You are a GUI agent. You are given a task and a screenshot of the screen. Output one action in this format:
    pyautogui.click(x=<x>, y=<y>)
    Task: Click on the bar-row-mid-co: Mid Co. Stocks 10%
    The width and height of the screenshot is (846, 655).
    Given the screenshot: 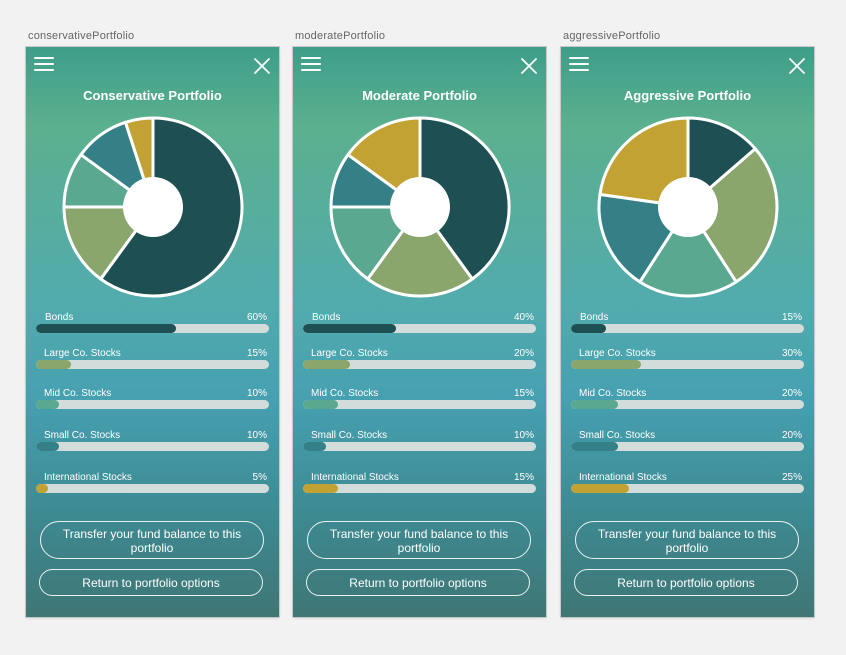 What is the action you would take?
    pyautogui.click(x=152, y=399)
    